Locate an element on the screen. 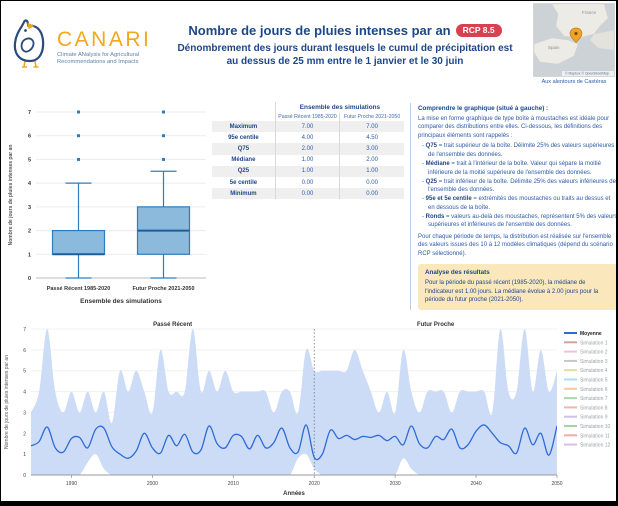 The image size is (618, 506). svg-text: Moyenne is located at coordinates (591, 334).